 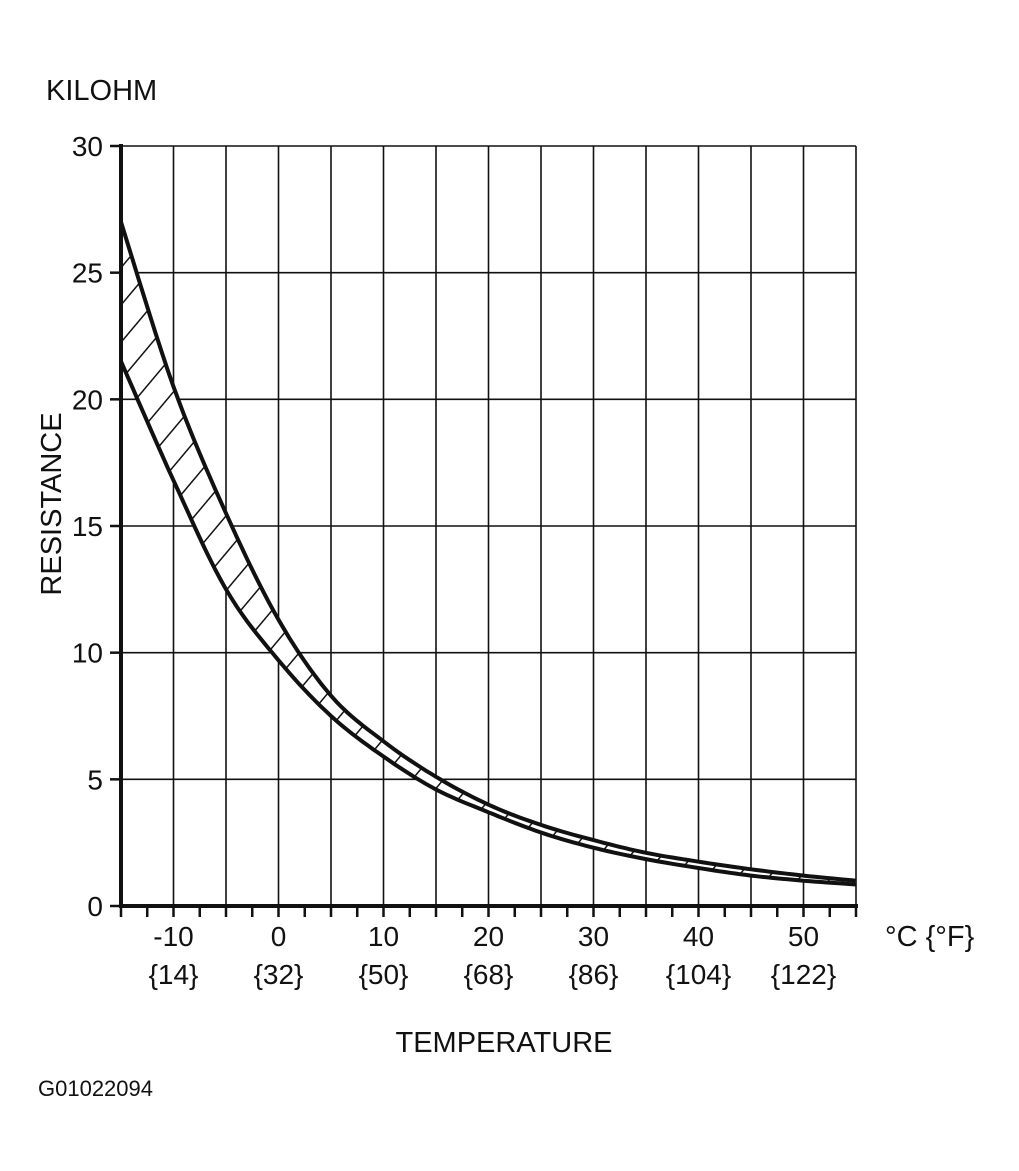 What do you see at coordinates (279, 936) in the screenshot?
I see `x-tick-label-celsius: 0` at bounding box center [279, 936].